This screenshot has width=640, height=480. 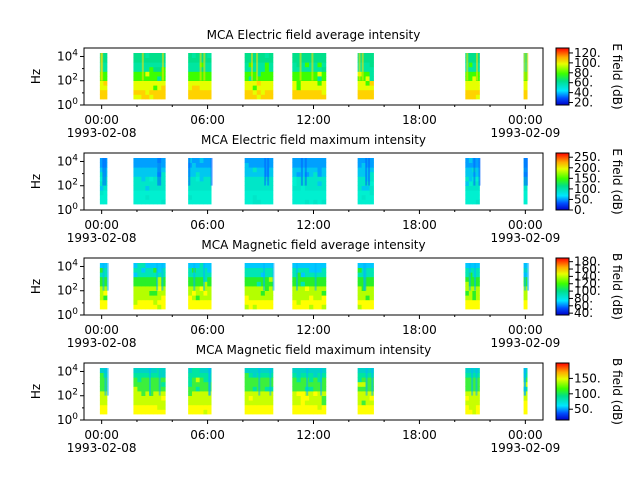 What do you see at coordinates (314, 350) in the screenshot?
I see `panel-title: MCA Magnetic field maximum intensity` at bounding box center [314, 350].